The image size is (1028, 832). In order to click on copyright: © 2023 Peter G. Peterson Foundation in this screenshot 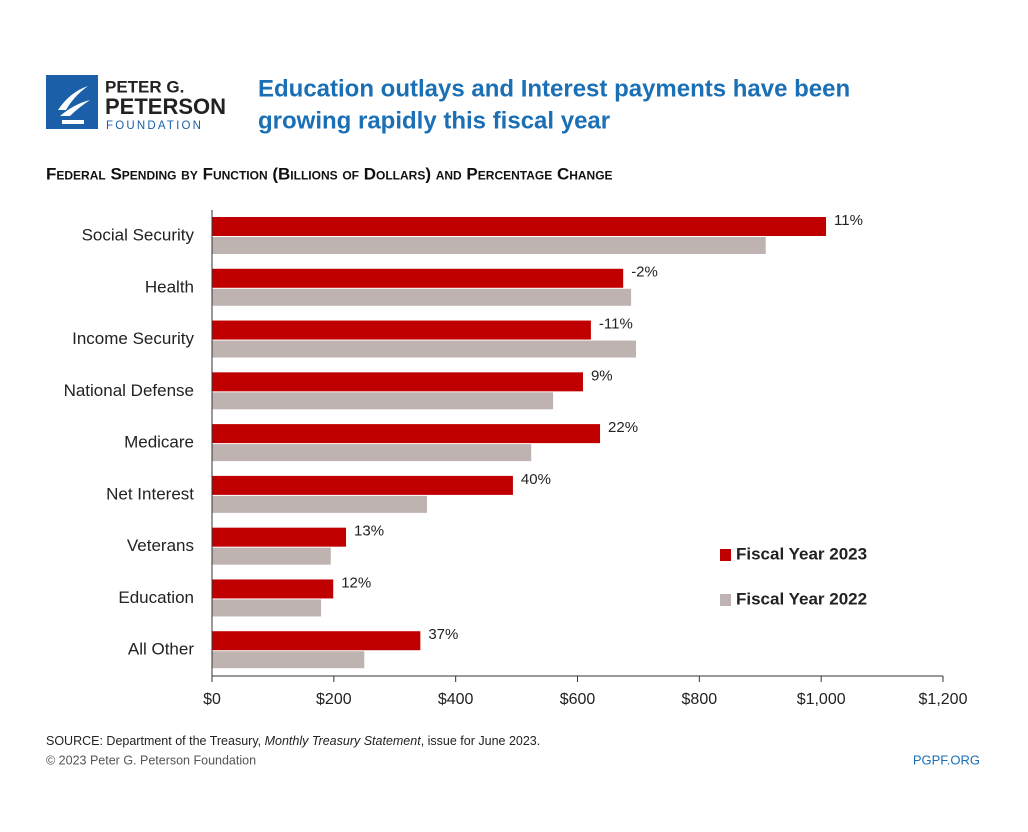, I will do `click(151, 760)`.